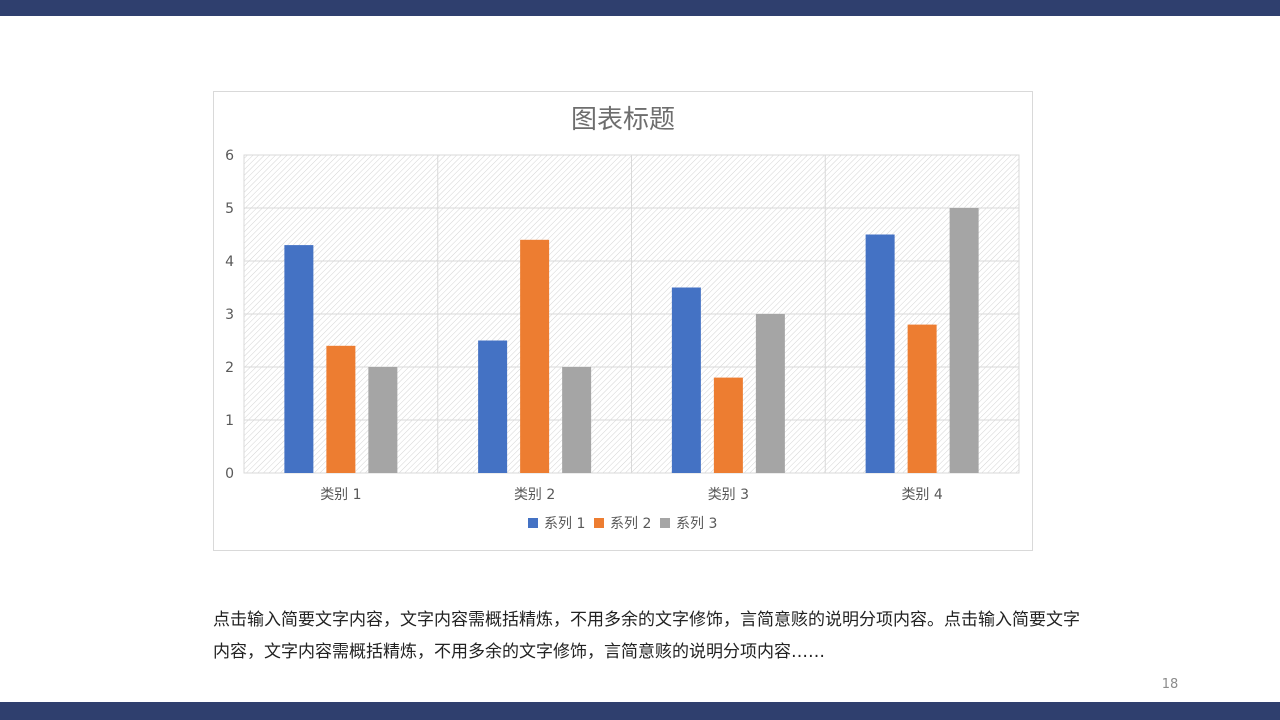 The width and height of the screenshot is (1280, 720). What do you see at coordinates (728, 425) in the screenshot?
I see `bar-series2-category3` at bounding box center [728, 425].